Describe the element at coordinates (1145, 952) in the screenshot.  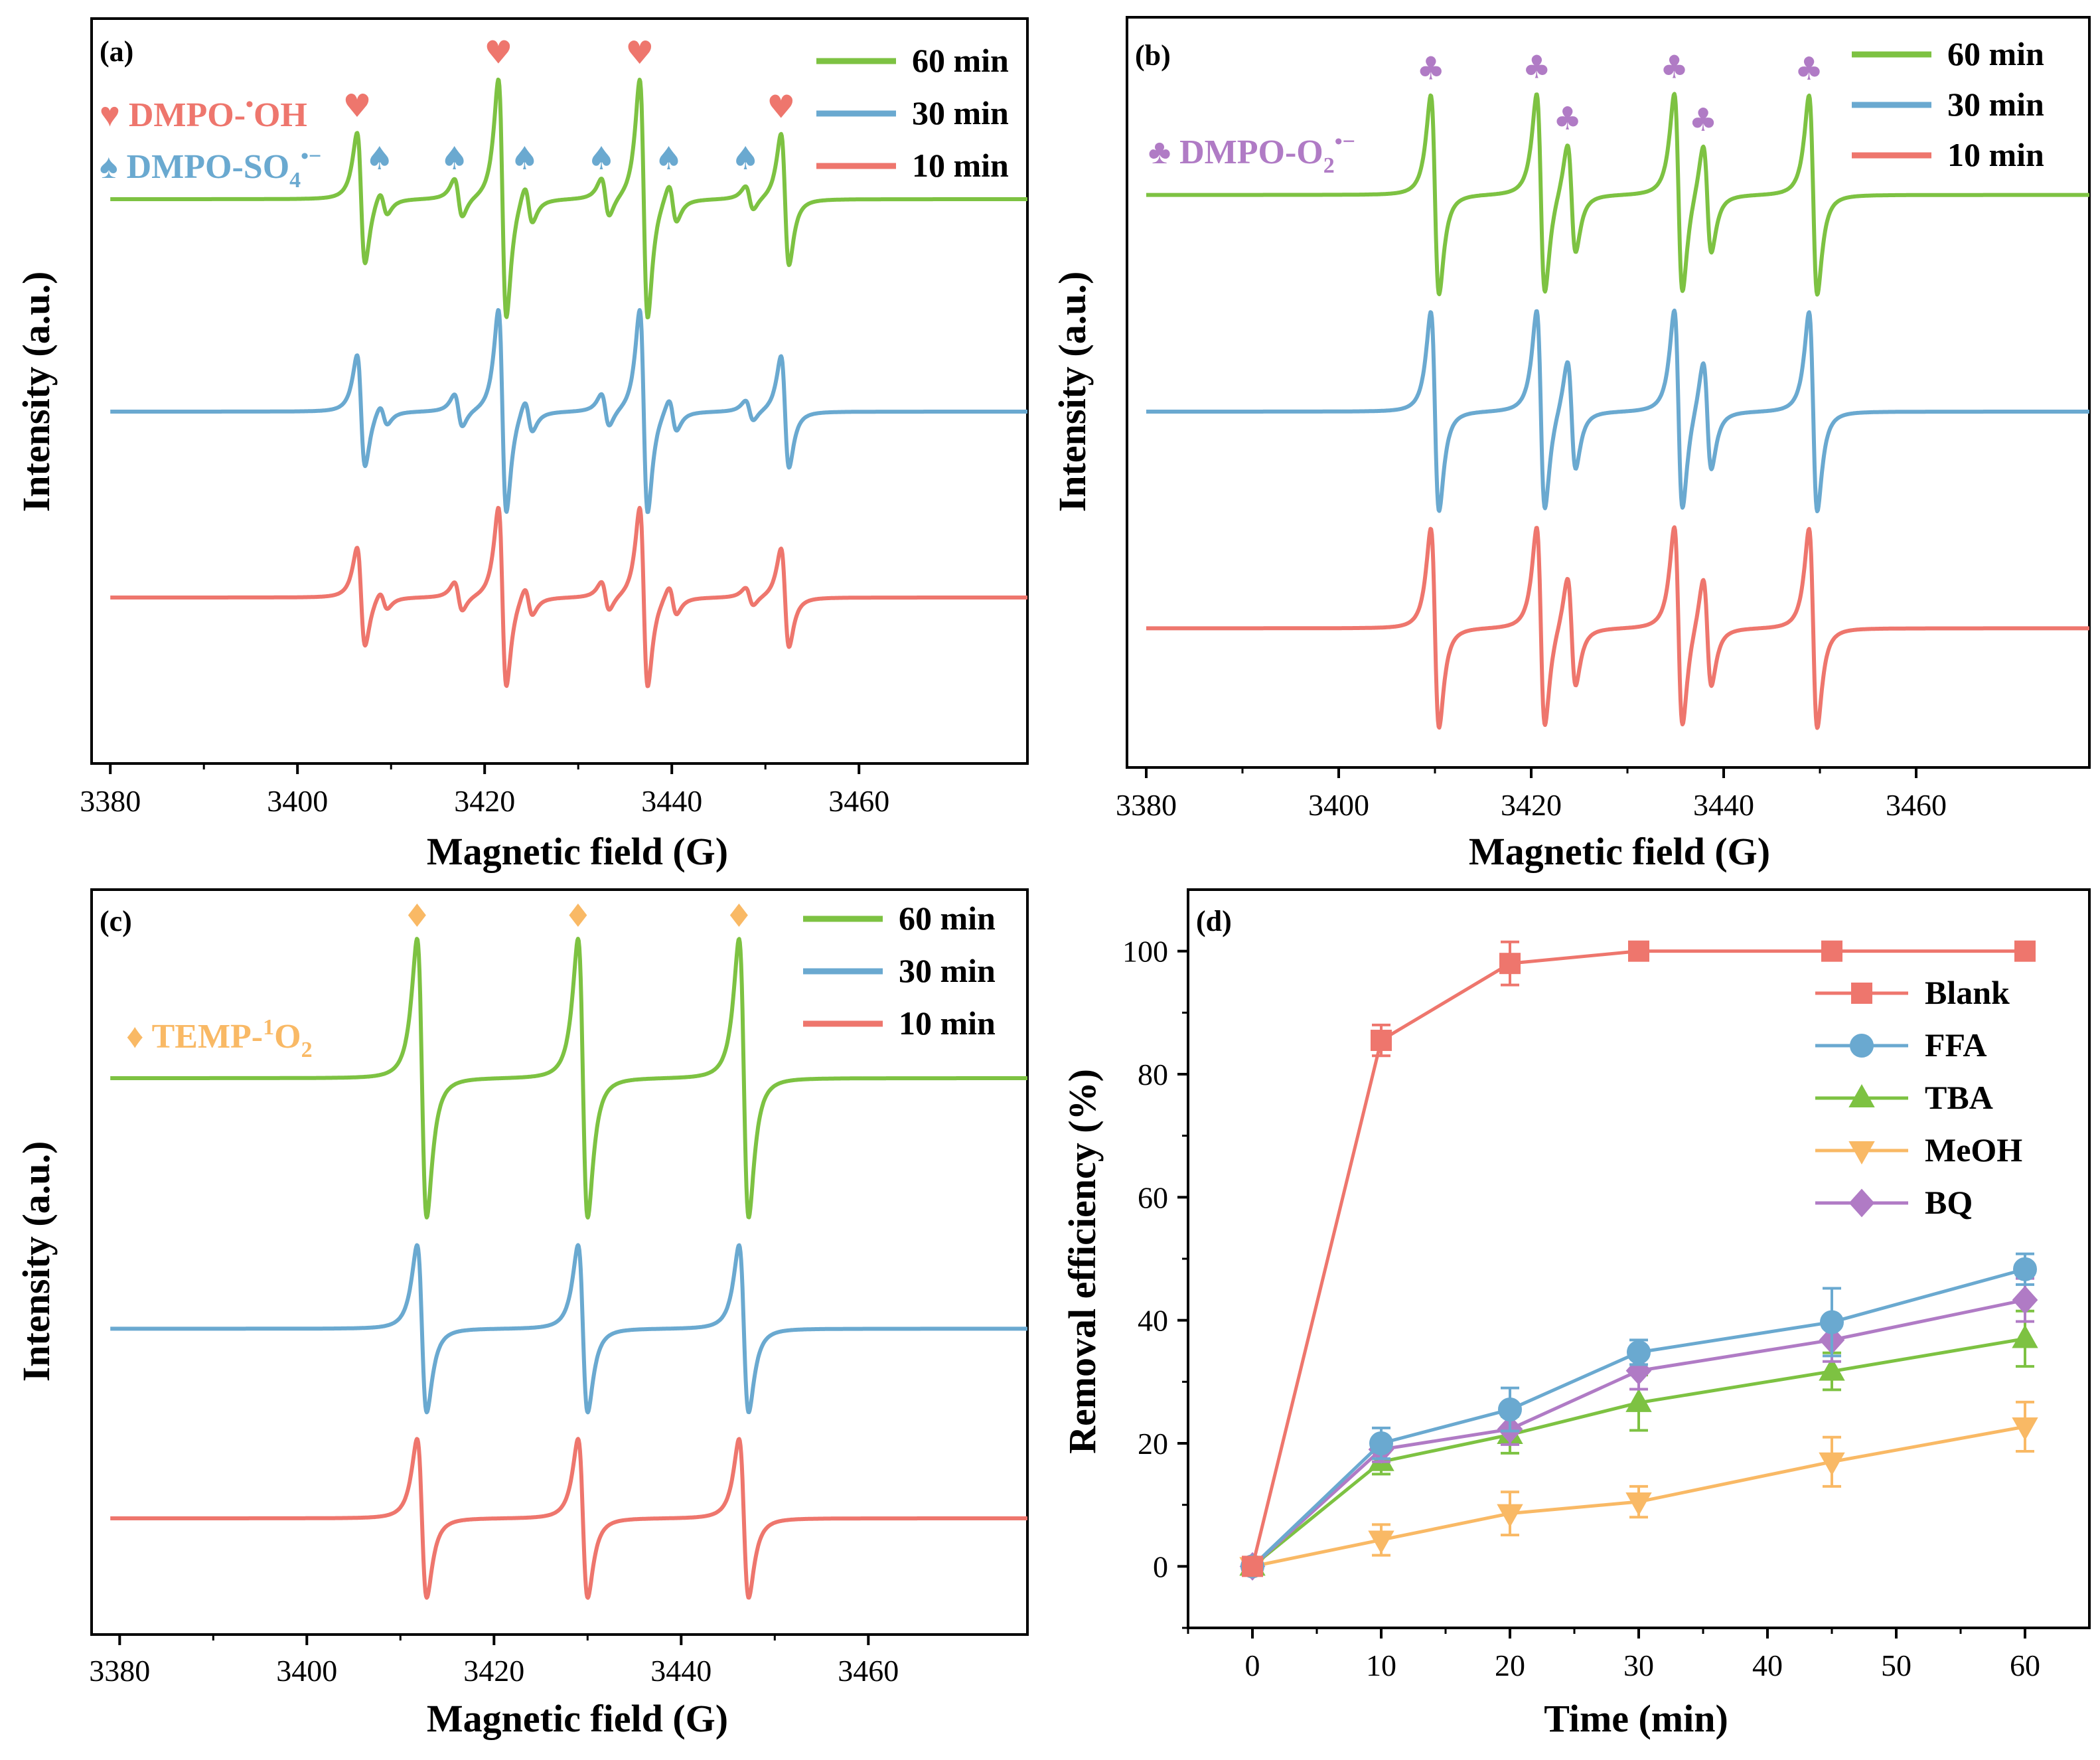
I see `y-tick-label: 100` at that location.